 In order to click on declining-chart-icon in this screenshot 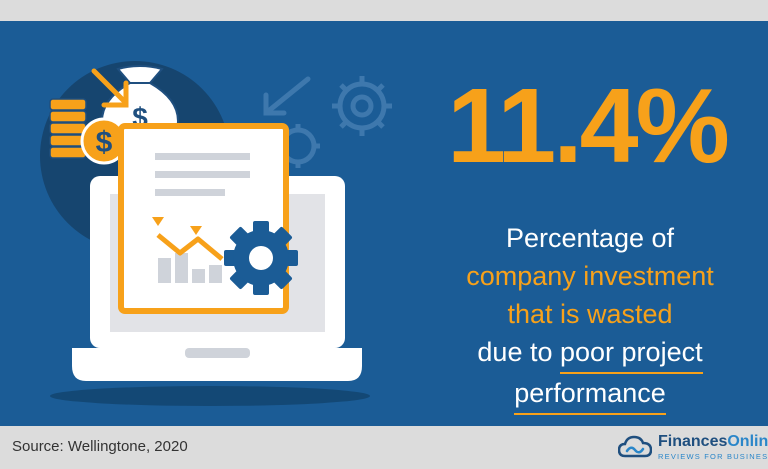, I will do `click(188, 250)`.